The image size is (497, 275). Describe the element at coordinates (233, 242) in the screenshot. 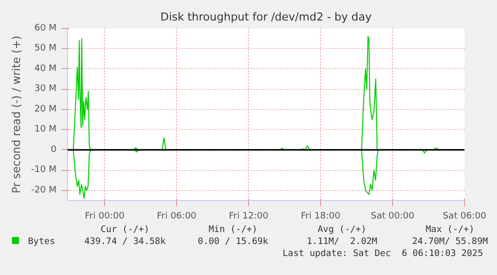

I see `text: 0.00 / 15.69k` at that location.